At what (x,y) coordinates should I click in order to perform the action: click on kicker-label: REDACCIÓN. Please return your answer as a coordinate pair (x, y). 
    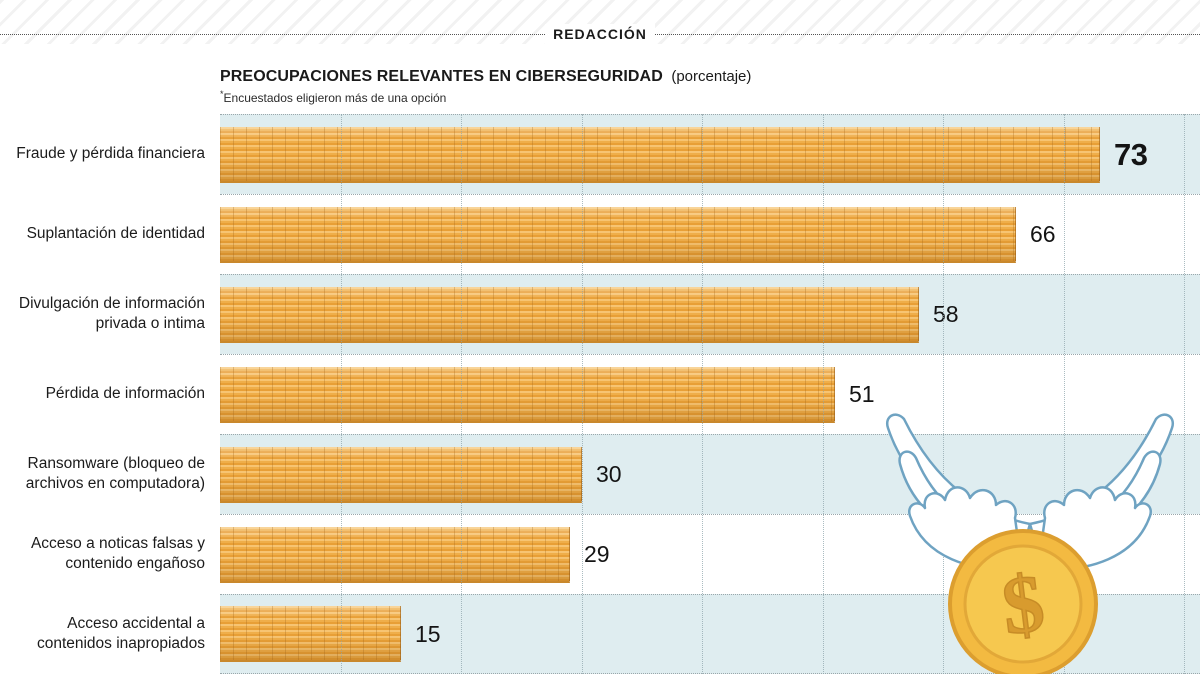
    Looking at the image, I should click on (600, 34).